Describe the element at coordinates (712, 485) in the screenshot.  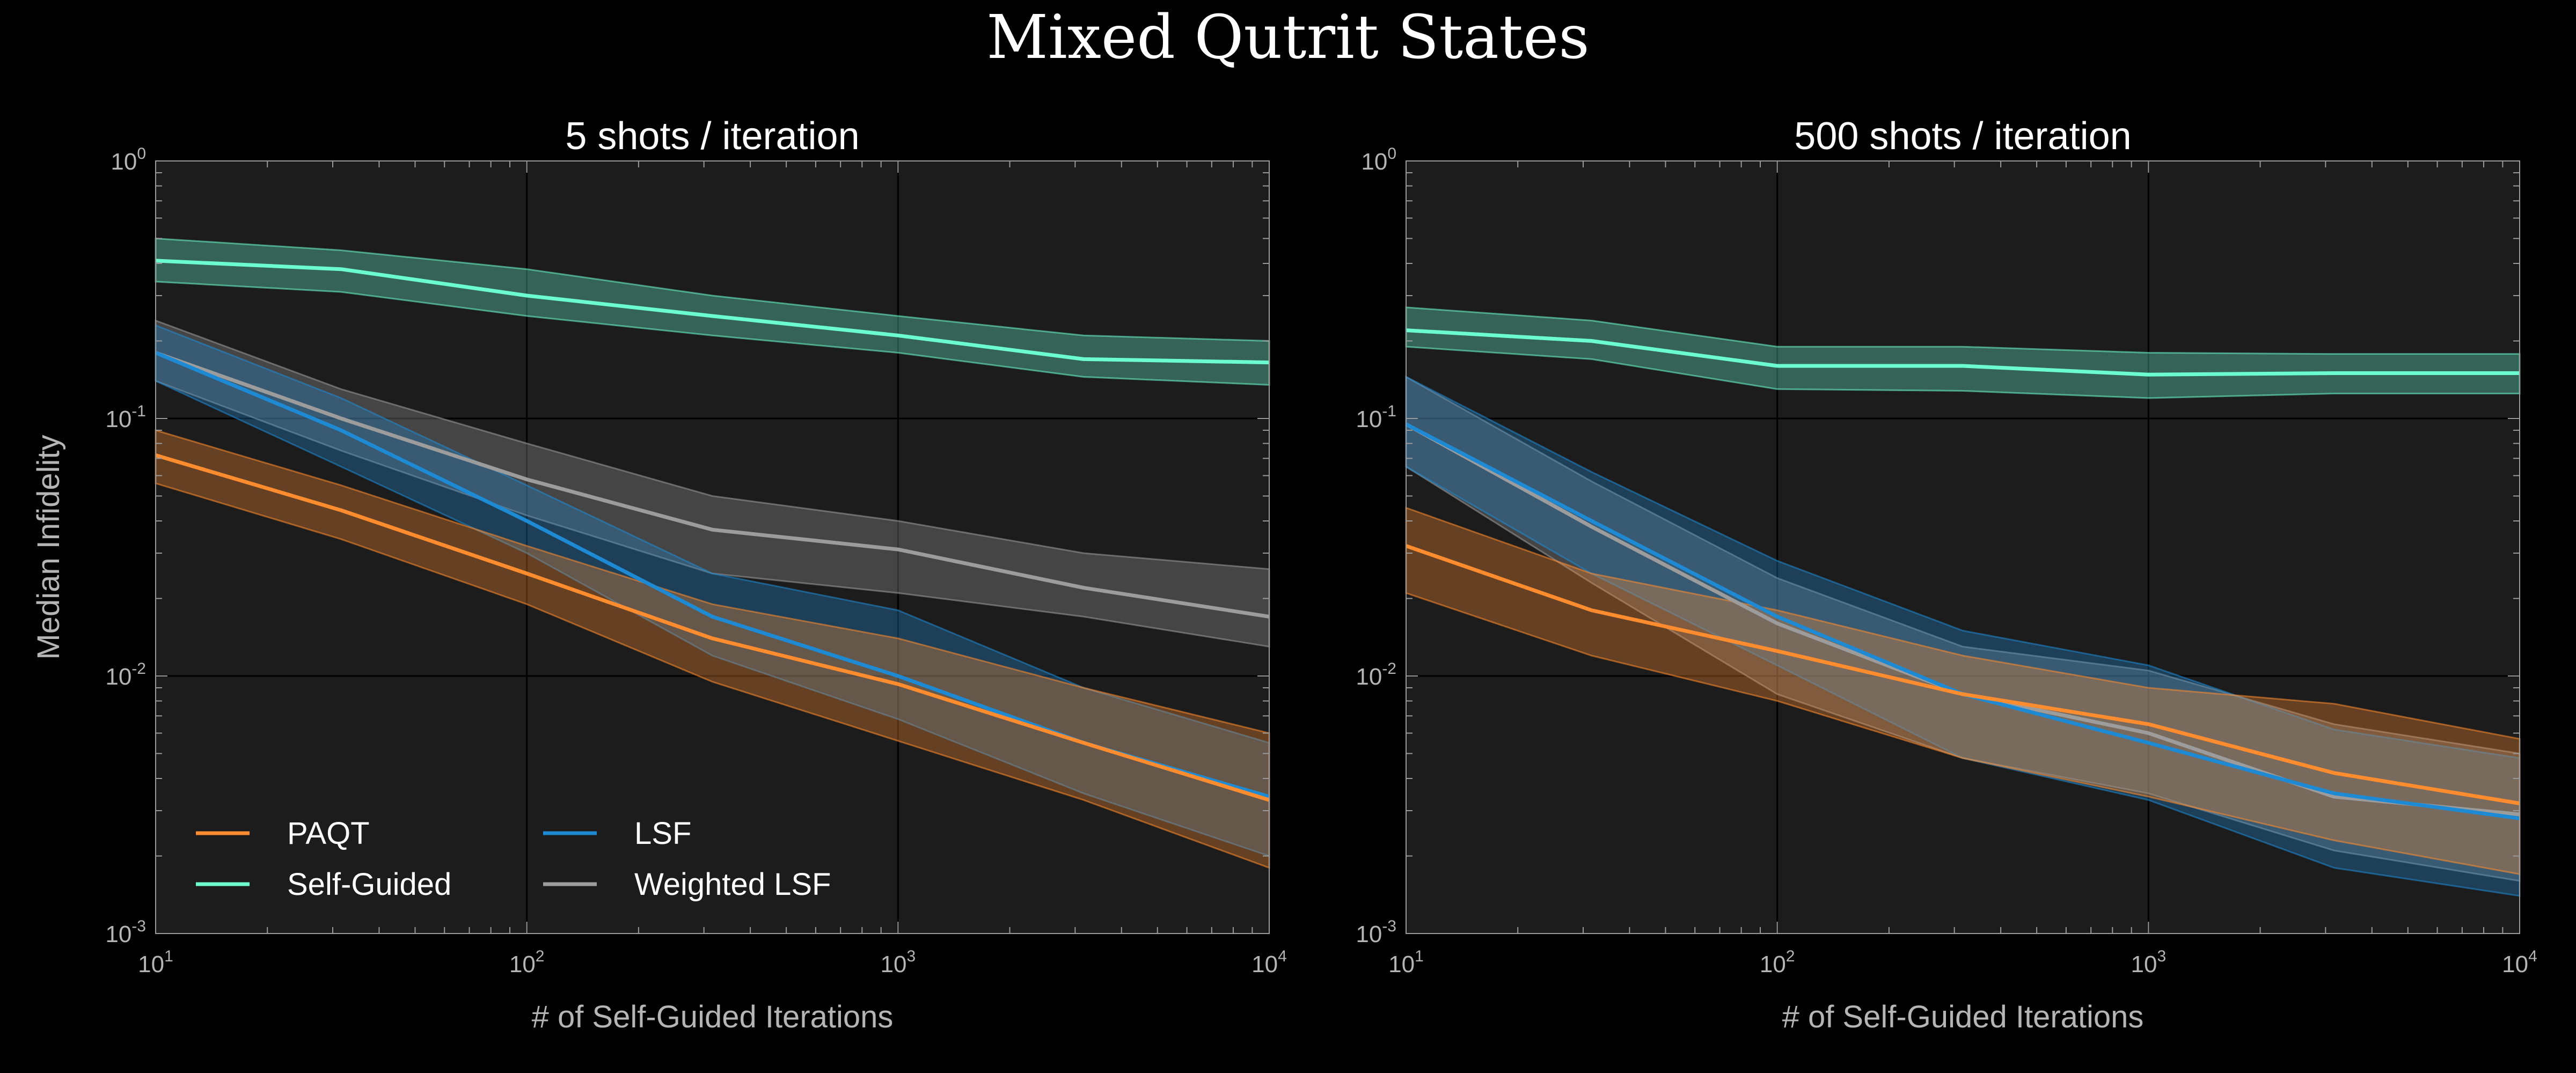
I see `series-line-weighted-lsf` at that location.